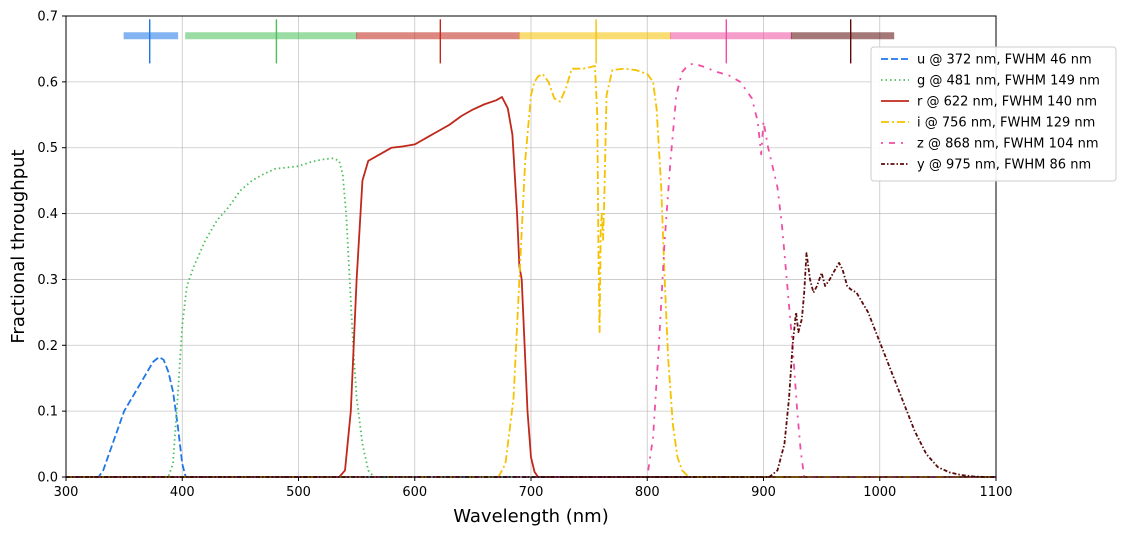 The image size is (1126, 535). I want to click on y-tick-label: 0.6, so click(47, 82).